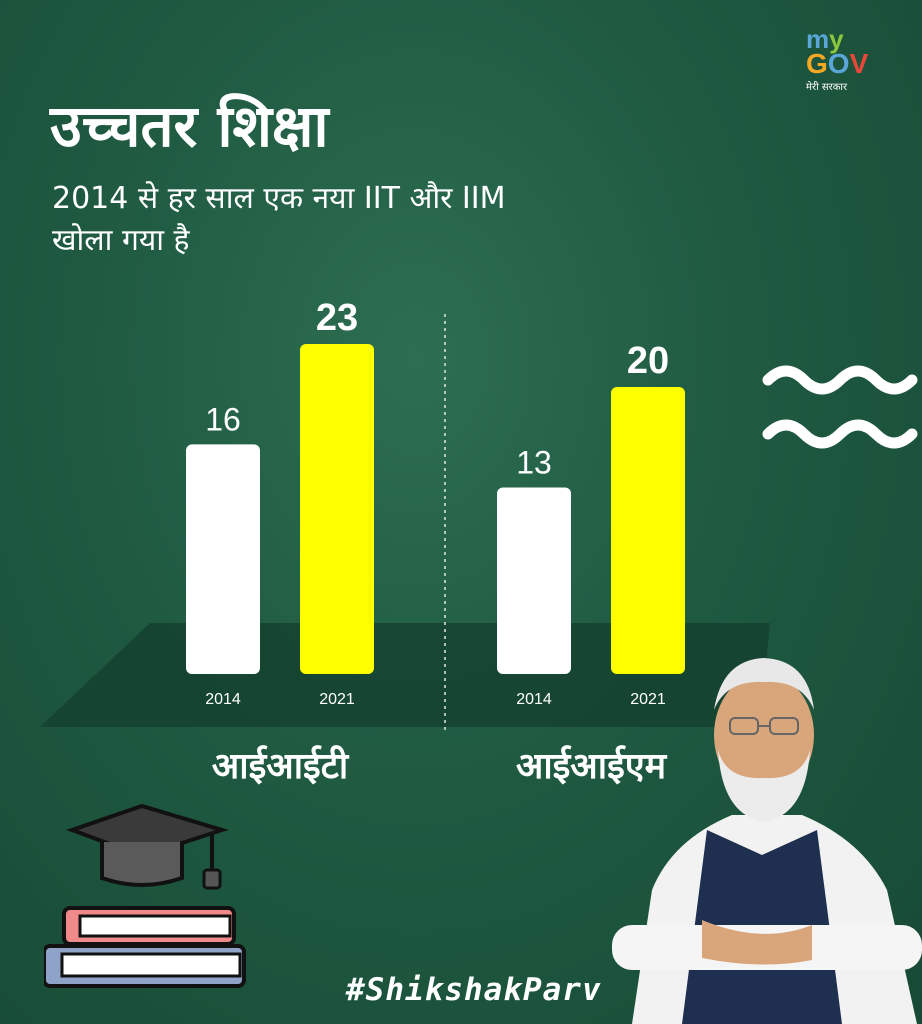 This screenshot has width=922, height=1024. Describe the element at coordinates (223, 559) in the screenshot. I see `bar-1-2014` at that location.